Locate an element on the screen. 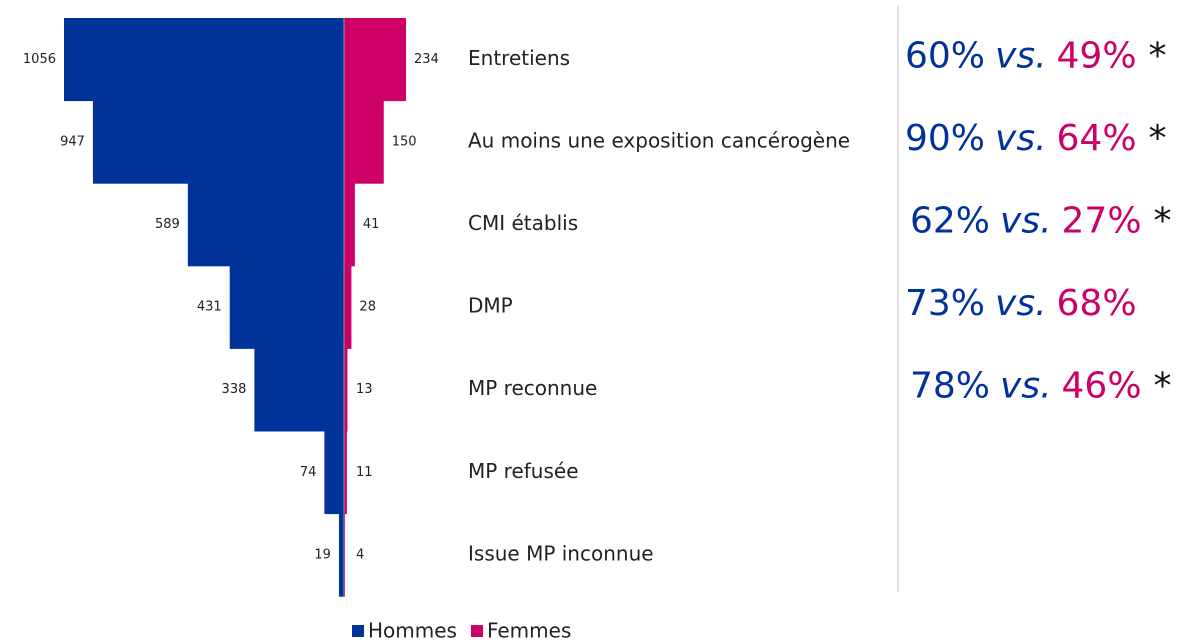  pct-hommes: 62% is located at coordinates (950, 221).